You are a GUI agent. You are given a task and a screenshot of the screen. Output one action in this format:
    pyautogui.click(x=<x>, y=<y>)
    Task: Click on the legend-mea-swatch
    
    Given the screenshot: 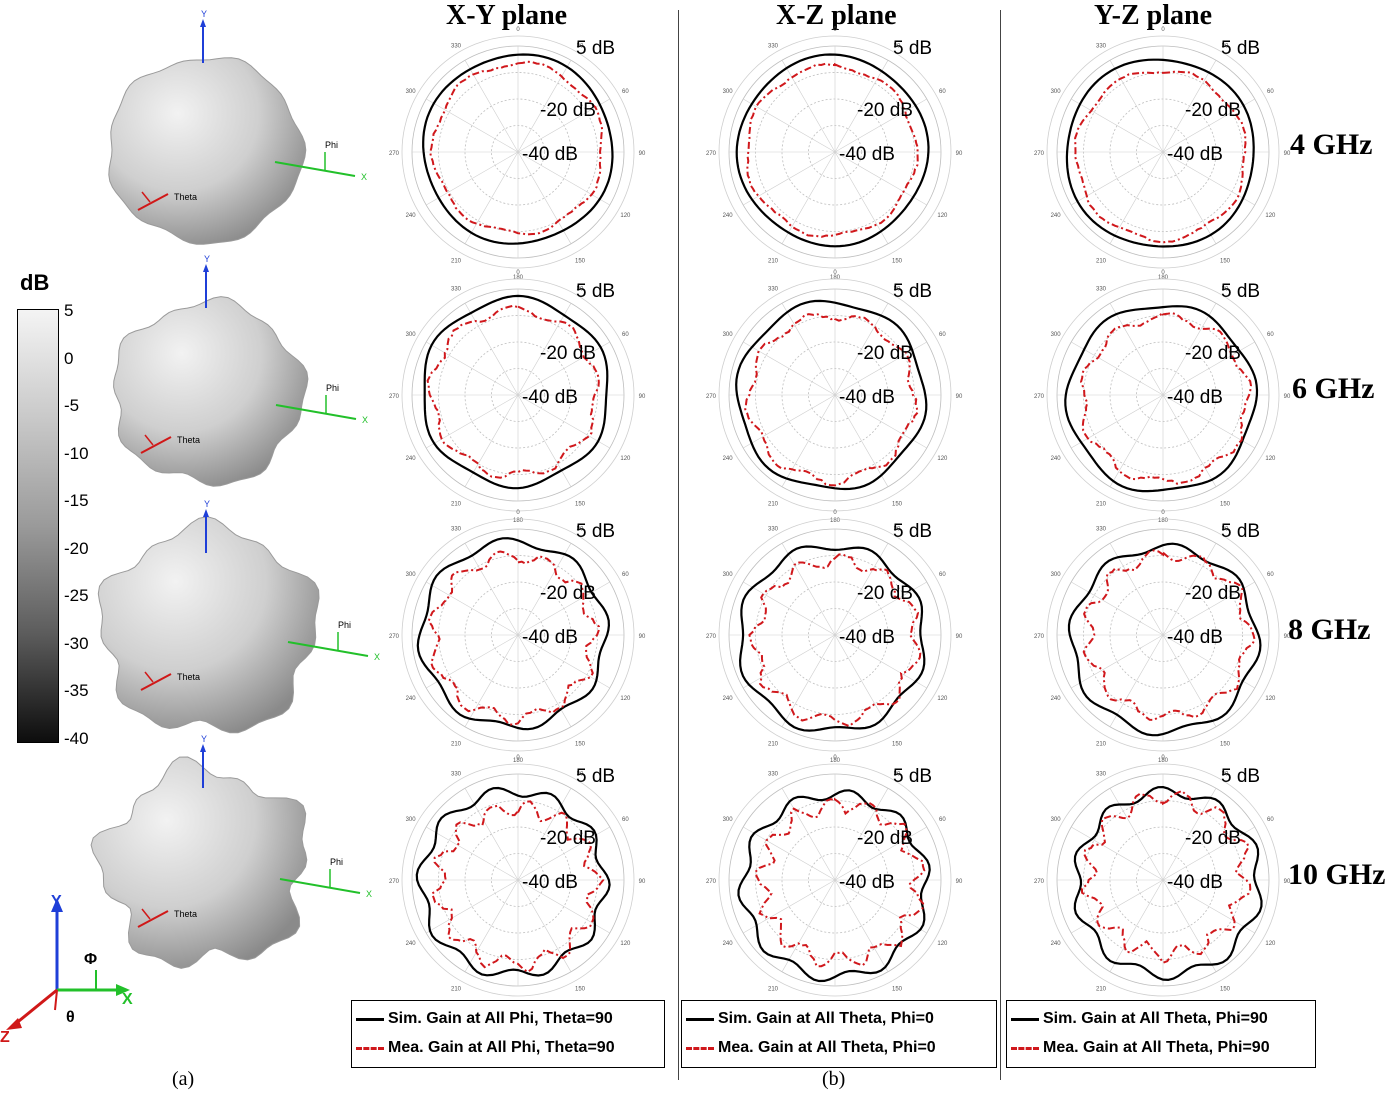 What is the action you would take?
    pyautogui.click(x=700, y=1048)
    